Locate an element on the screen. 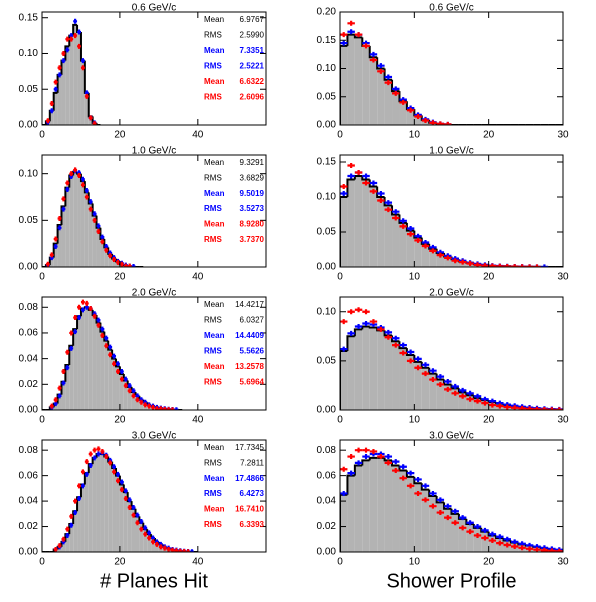  x-tick-label: 30 is located at coordinates (563, 277).